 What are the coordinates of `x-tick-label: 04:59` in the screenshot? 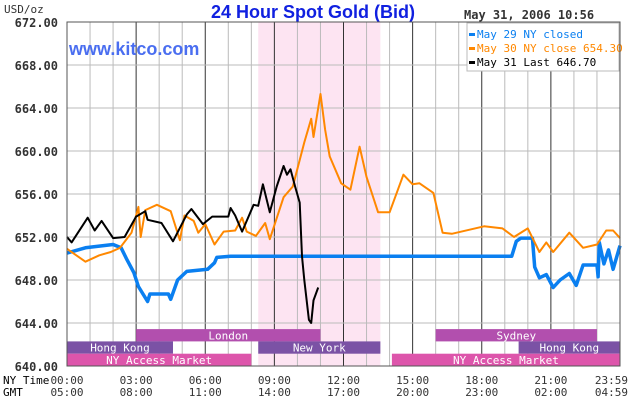 It's located at (611, 392).